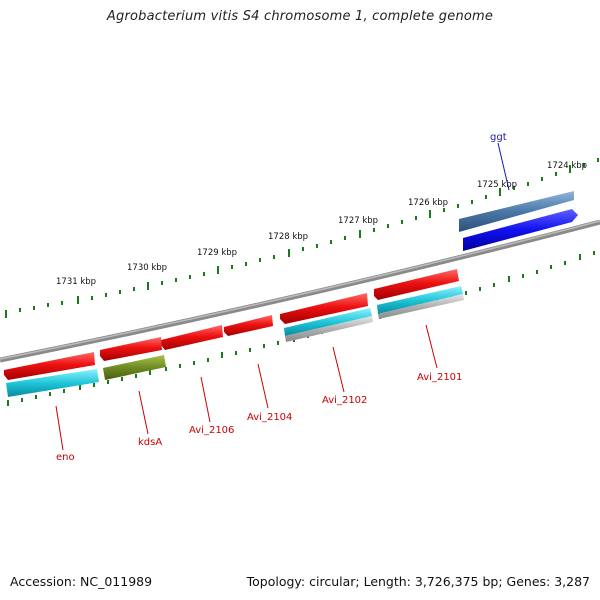 The width and height of the screenshot is (600, 600). Describe the element at coordinates (192, 337) in the screenshot. I see `feature-avi-2104-cds` at that location.